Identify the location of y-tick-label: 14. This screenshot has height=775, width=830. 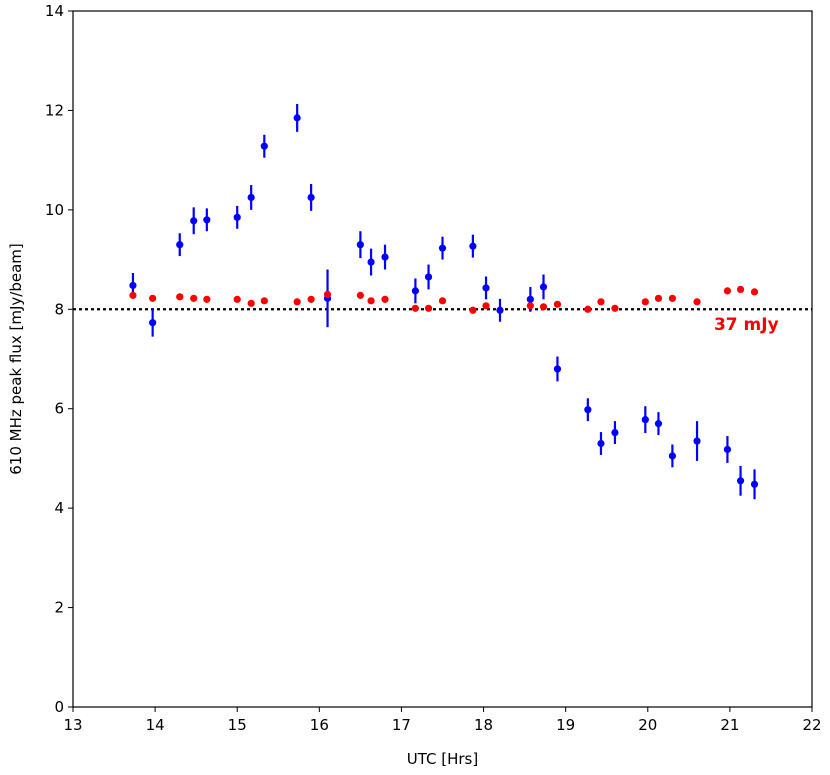
(54, 11).